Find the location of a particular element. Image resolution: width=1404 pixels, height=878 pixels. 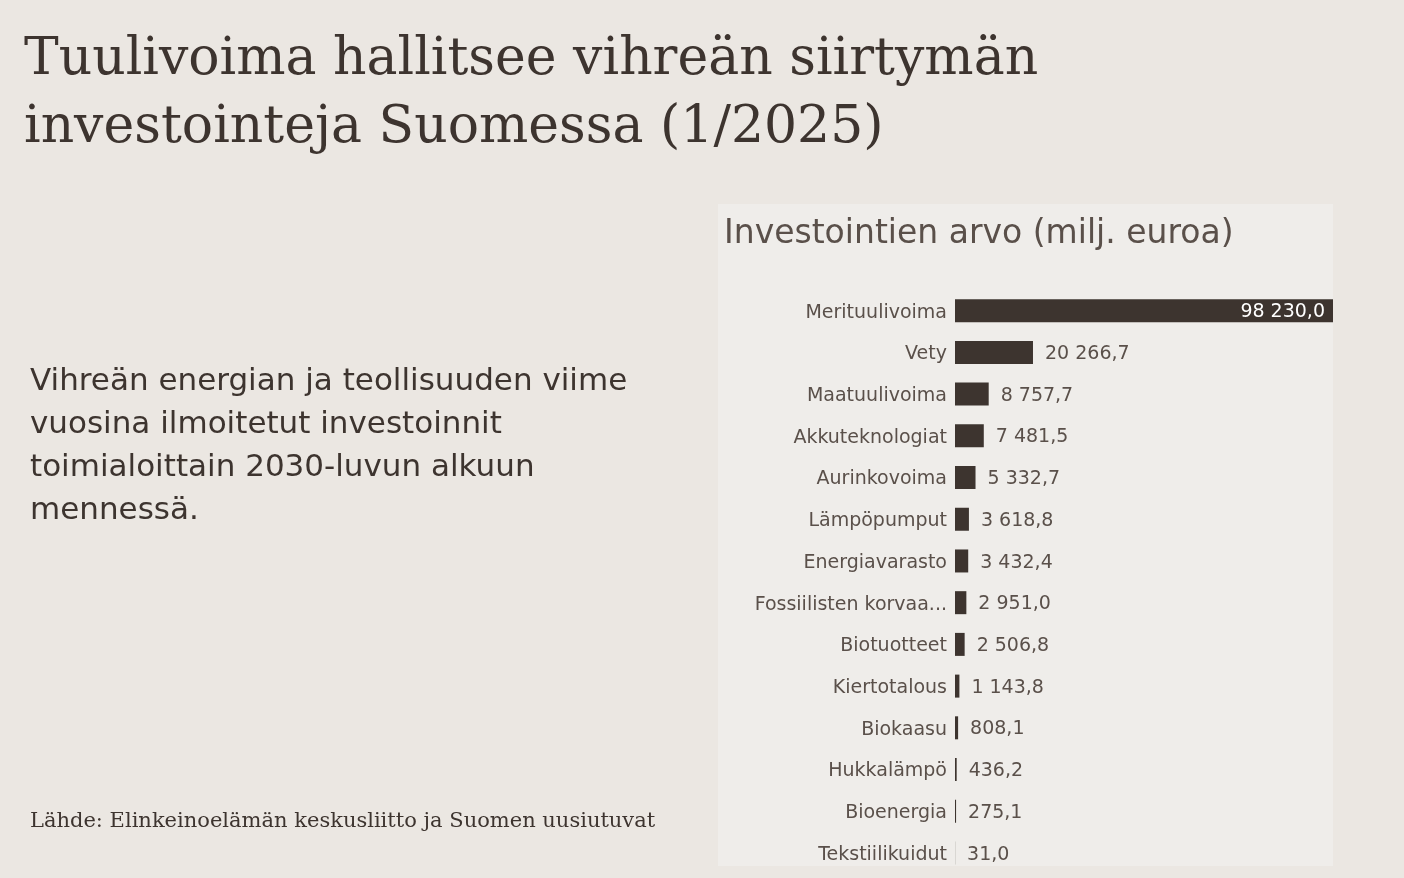

data-label: 2 506,8 is located at coordinates (1013, 644).